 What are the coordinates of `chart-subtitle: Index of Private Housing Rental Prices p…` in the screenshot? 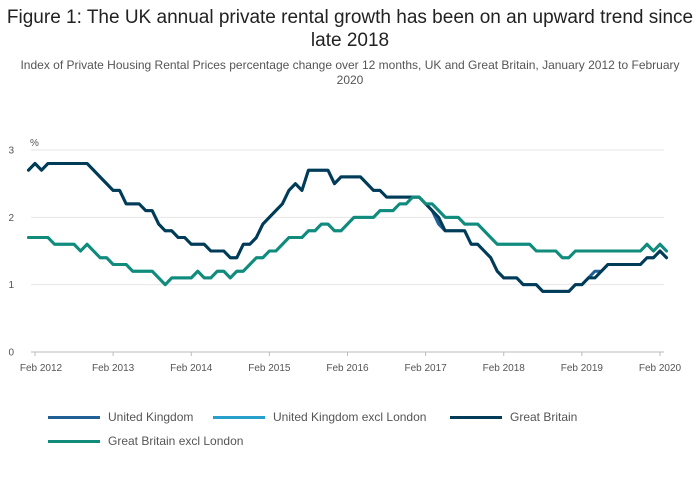 It's located at (350, 72).